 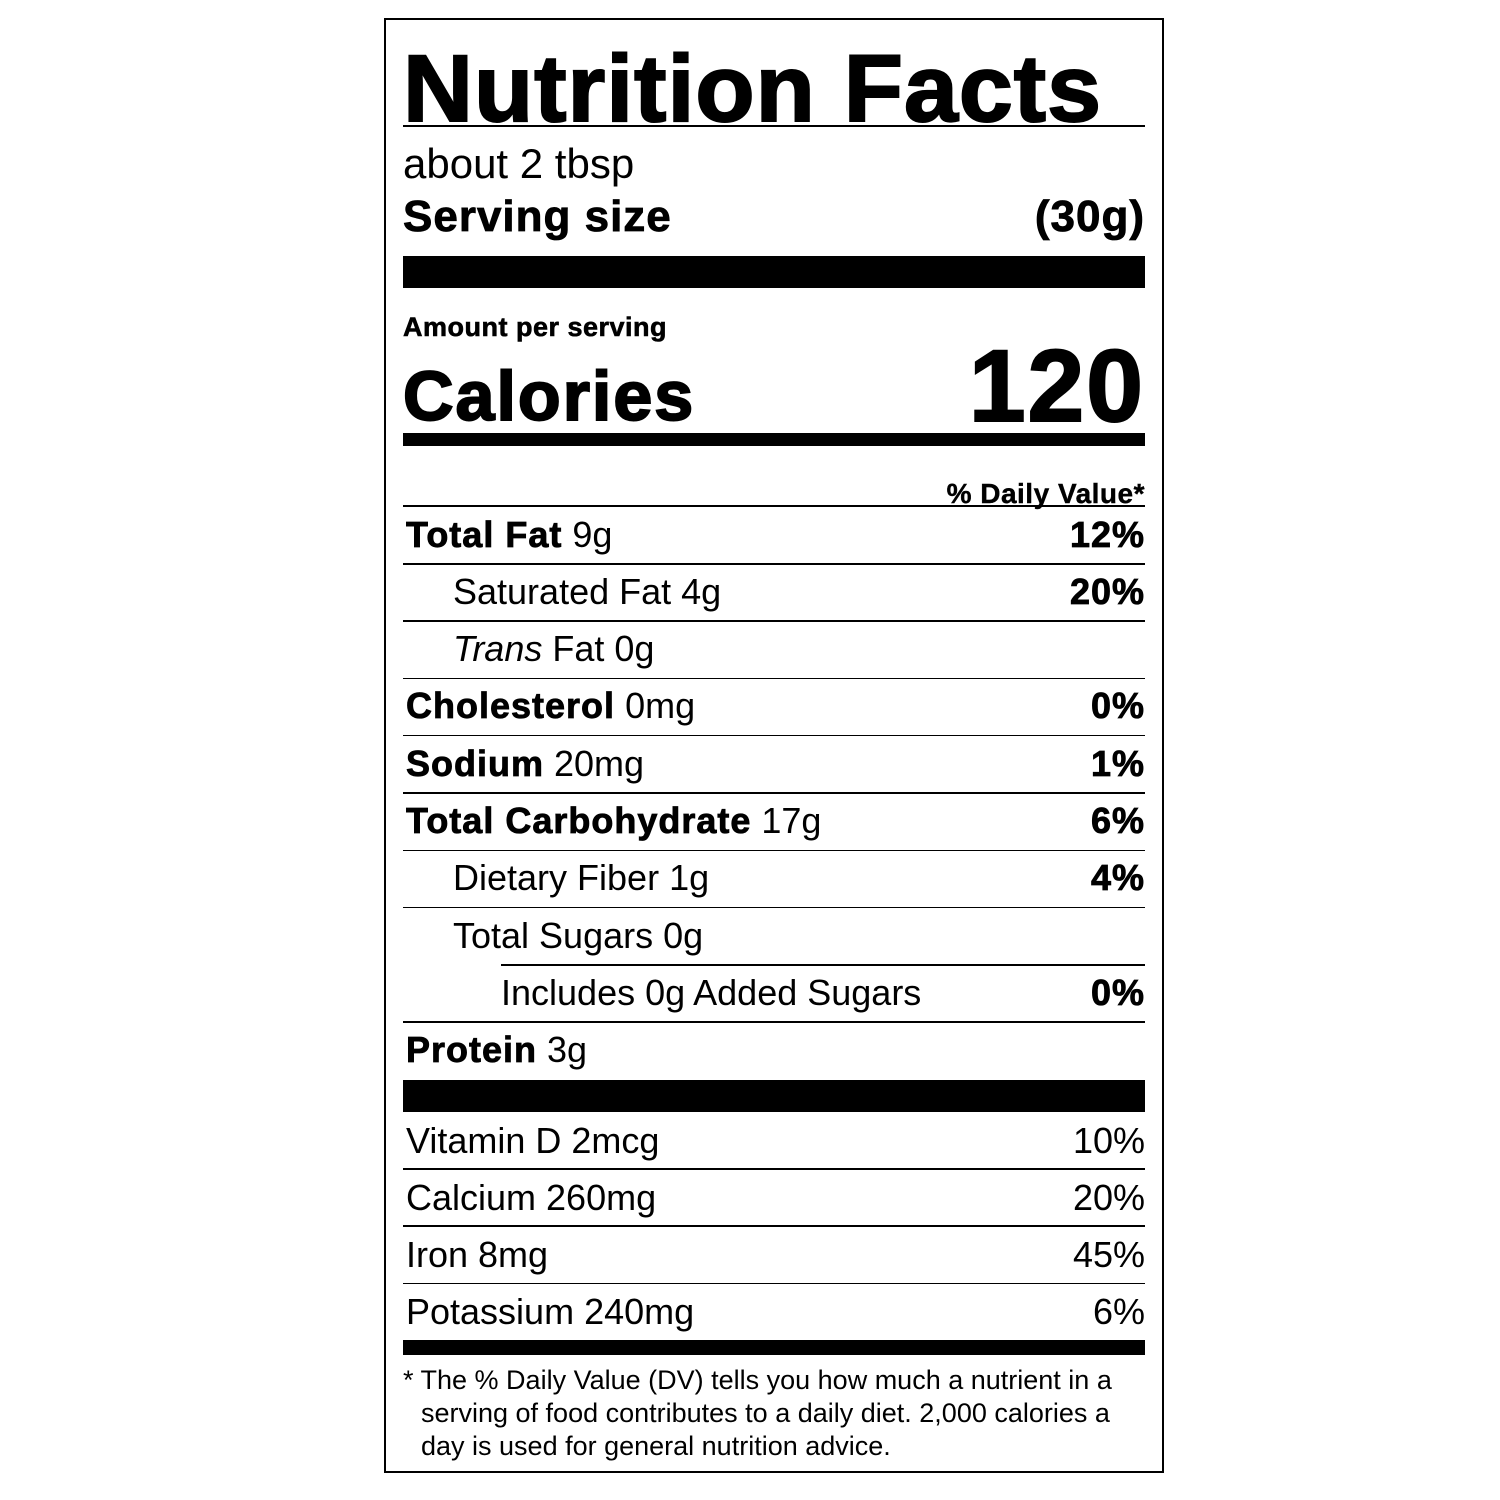 I want to click on serving-size-row: Serving size (30g), so click(x=774, y=217).